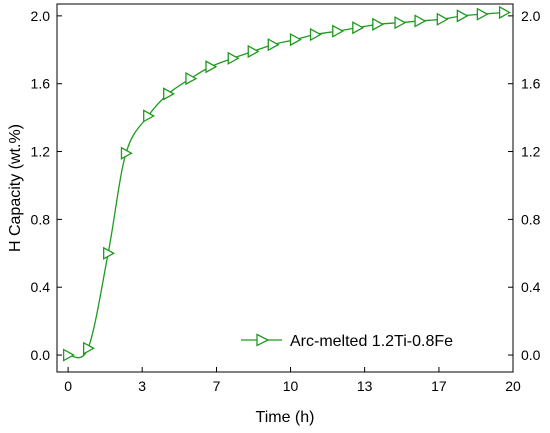  Describe the element at coordinates (142, 386) in the screenshot. I see `x-tick-label: 3` at that location.